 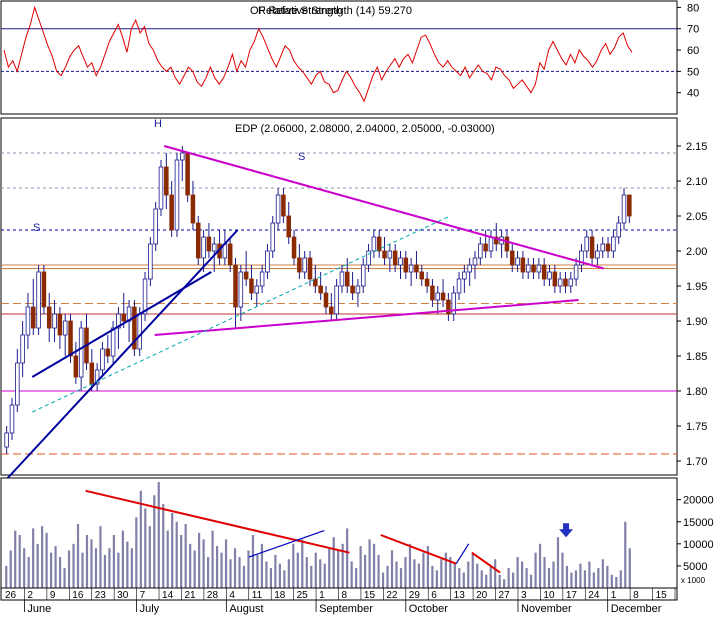 What do you see at coordinates (695, 567) in the screenshot?
I see `volume-tick-label: 5000` at bounding box center [695, 567].